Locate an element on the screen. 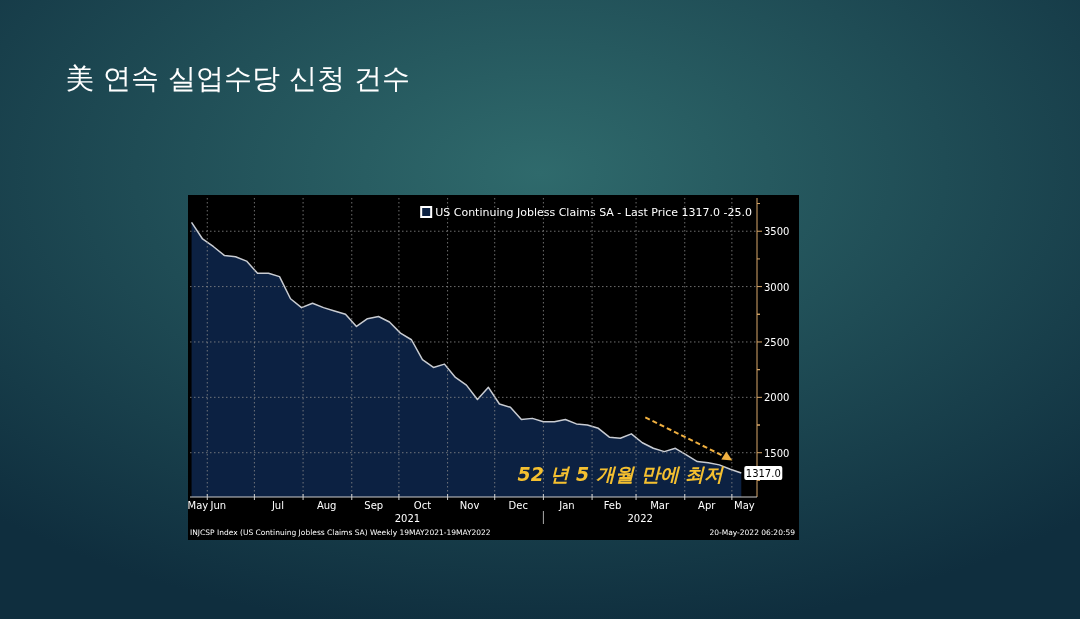  x-tick-label: Jun is located at coordinates (218, 505).